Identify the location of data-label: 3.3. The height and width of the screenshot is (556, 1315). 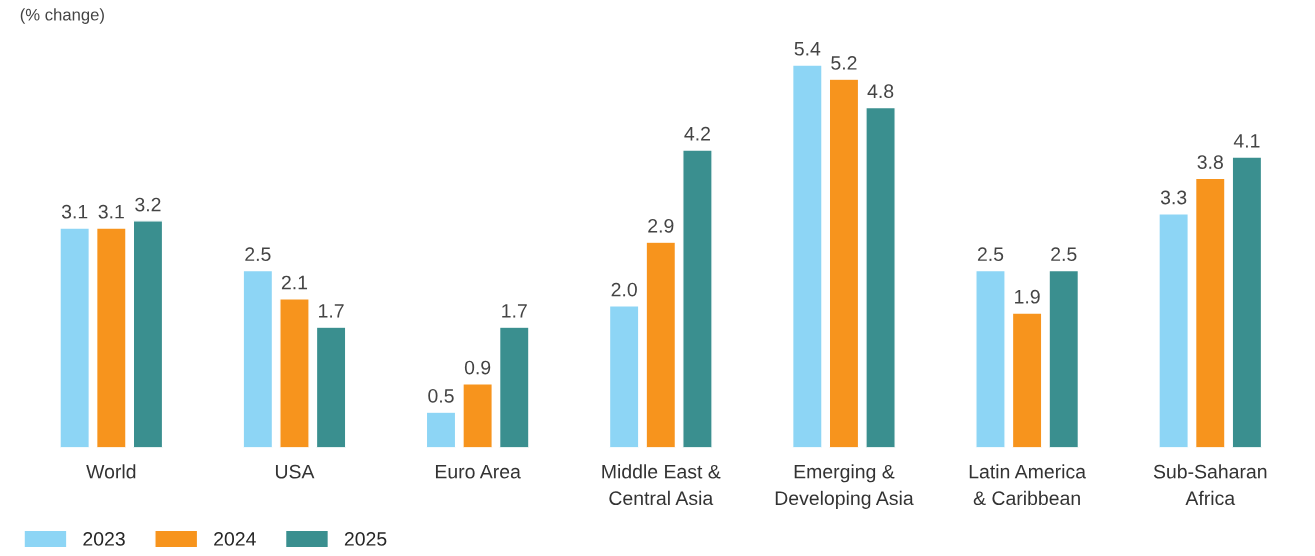
(1173, 197).